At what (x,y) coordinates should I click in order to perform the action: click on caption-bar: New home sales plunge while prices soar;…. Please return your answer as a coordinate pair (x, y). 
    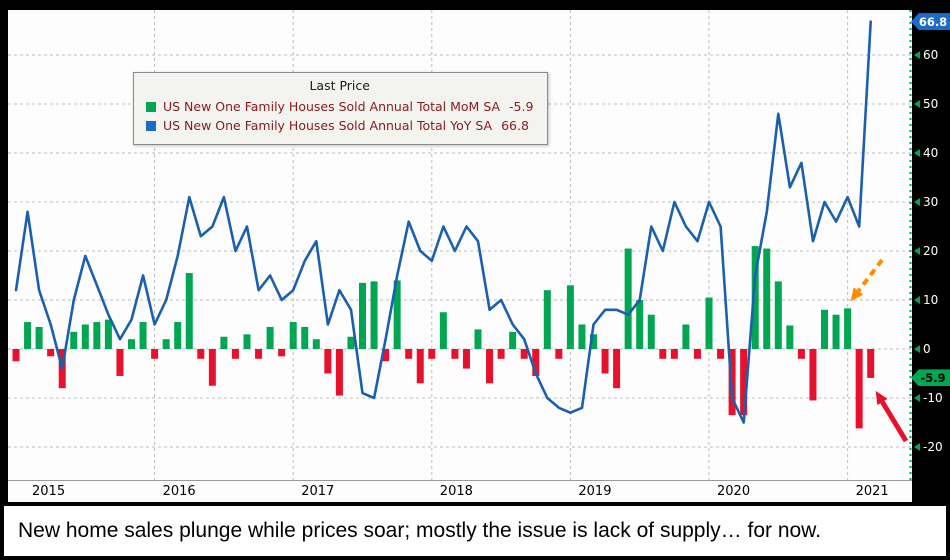
    Looking at the image, I should click on (475, 531).